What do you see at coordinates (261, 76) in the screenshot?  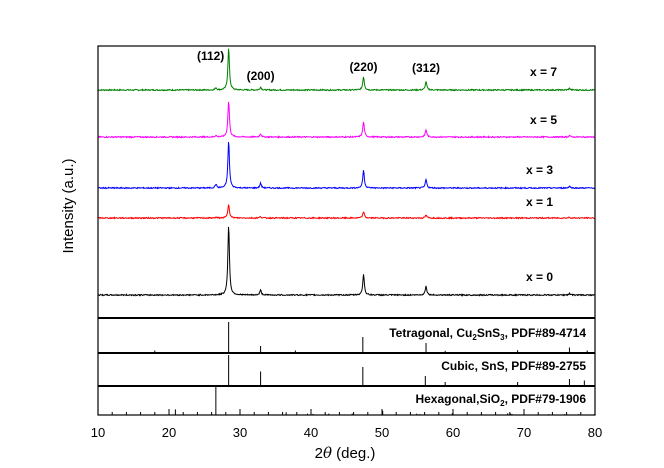 I see `peak-label: (200)` at bounding box center [261, 76].